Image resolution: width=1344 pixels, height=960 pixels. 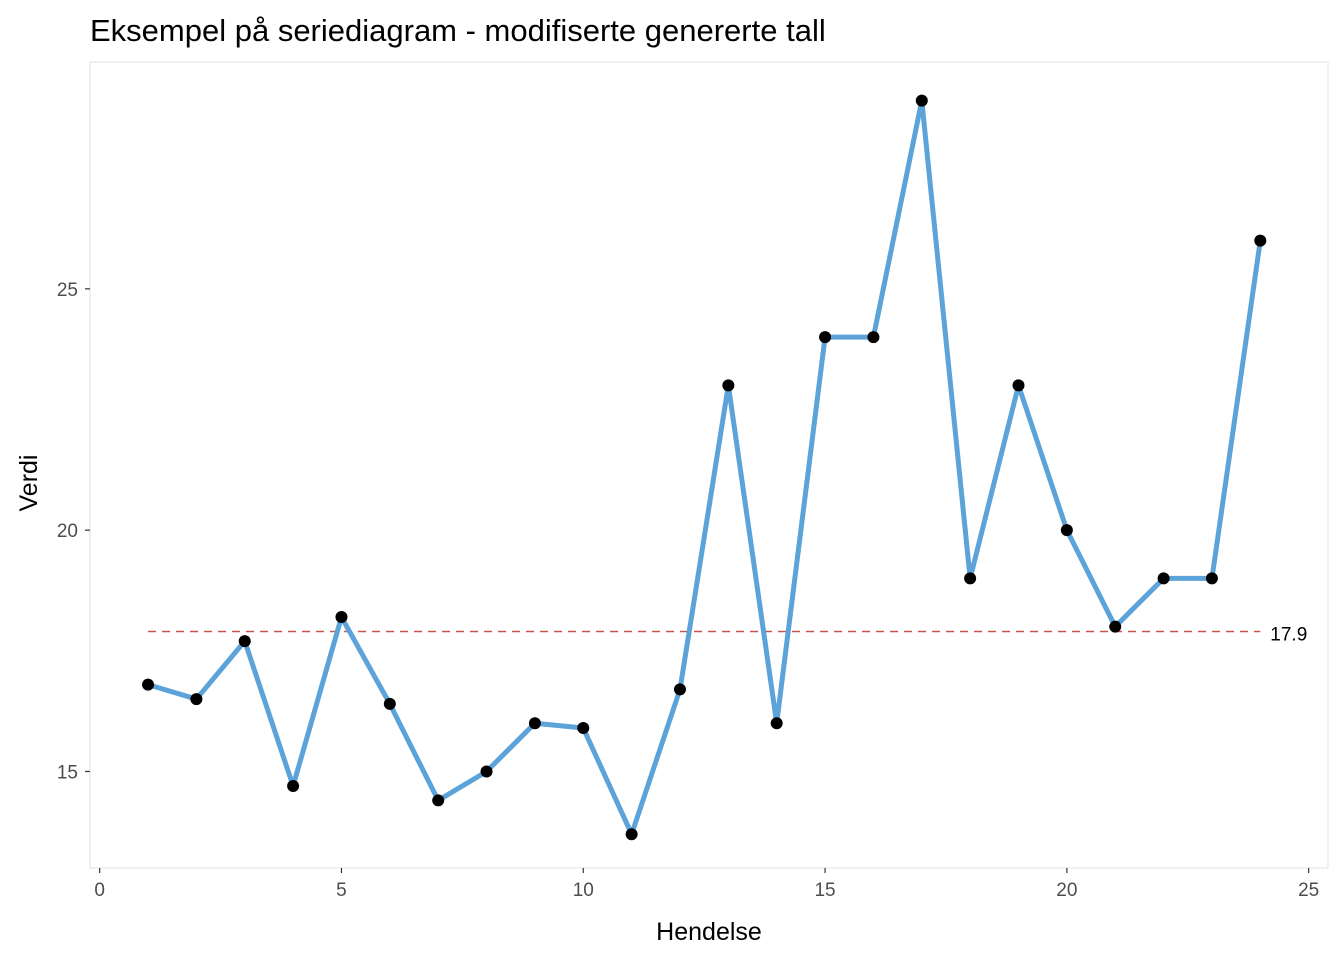 I want to click on y-tick-label: 20, so click(x=67, y=531).